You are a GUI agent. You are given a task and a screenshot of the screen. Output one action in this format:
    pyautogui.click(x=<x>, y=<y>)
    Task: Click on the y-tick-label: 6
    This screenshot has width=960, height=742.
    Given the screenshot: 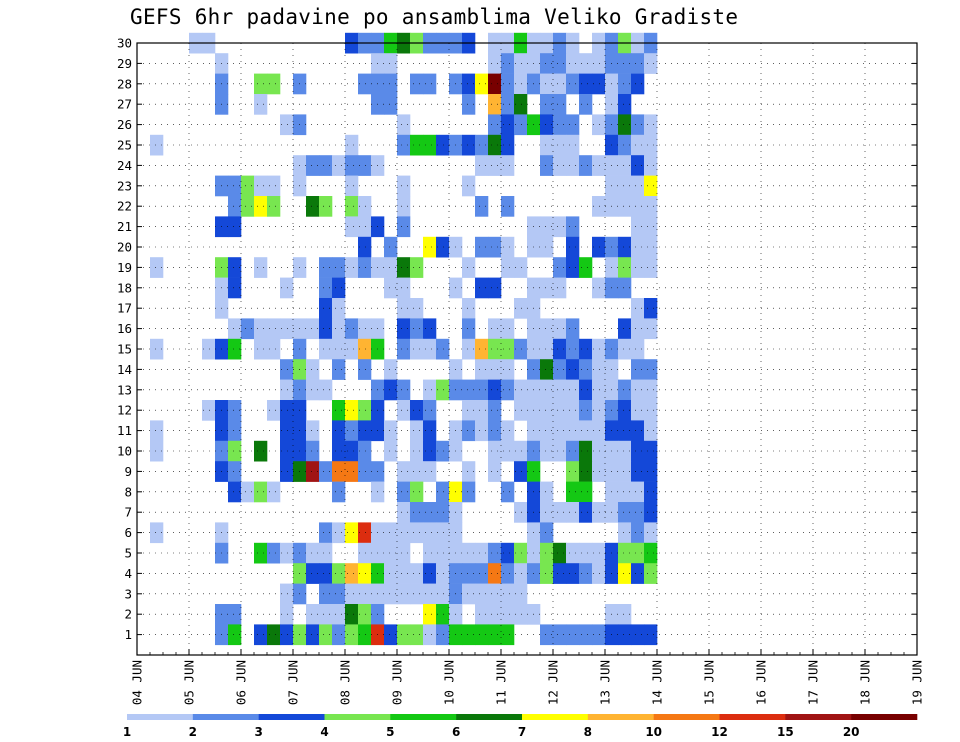 What is the action you would take?
    pyautogui.click(x=128, y=532)
    